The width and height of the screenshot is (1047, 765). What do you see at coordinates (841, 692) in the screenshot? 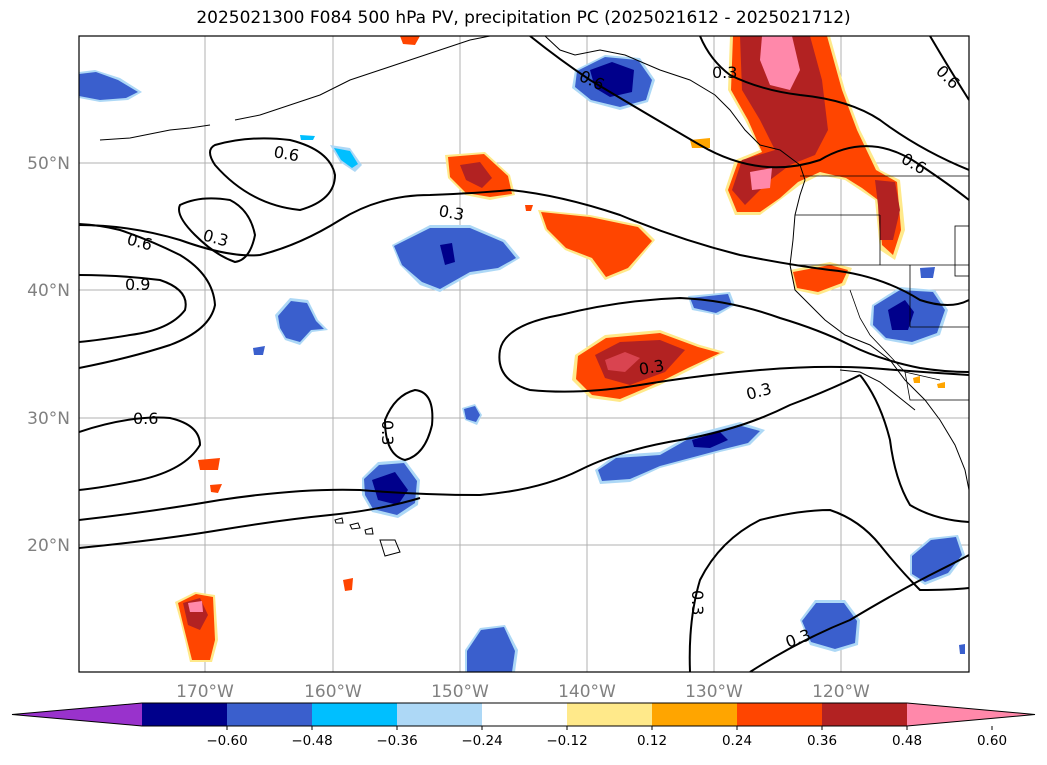
I see `lon-label: 120°W` at bounding box center [841, 692].